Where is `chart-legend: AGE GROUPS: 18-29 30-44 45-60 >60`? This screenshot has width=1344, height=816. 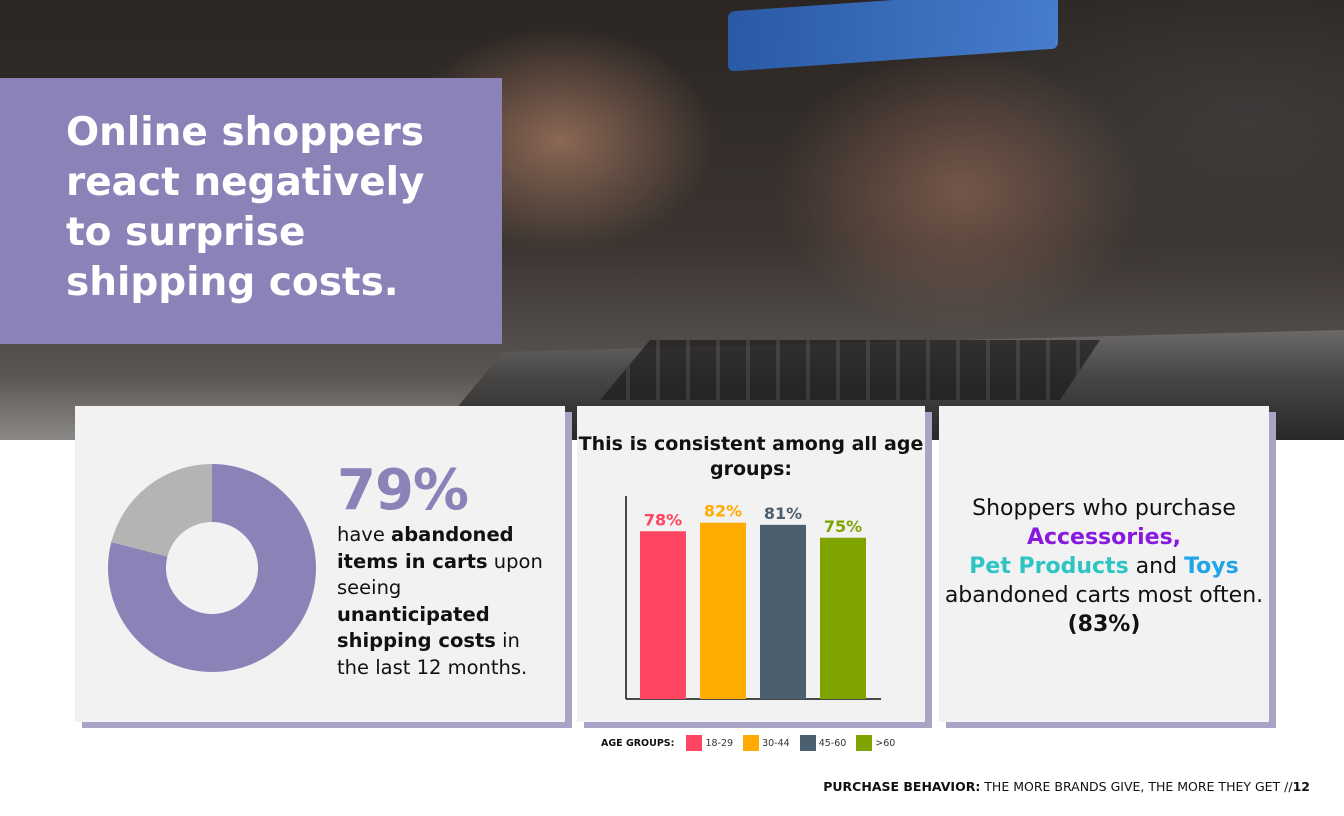 chart-legend: AGE GROUPS: 18-29 30-44 45-60 >60 is located at coordinates (753, 743).